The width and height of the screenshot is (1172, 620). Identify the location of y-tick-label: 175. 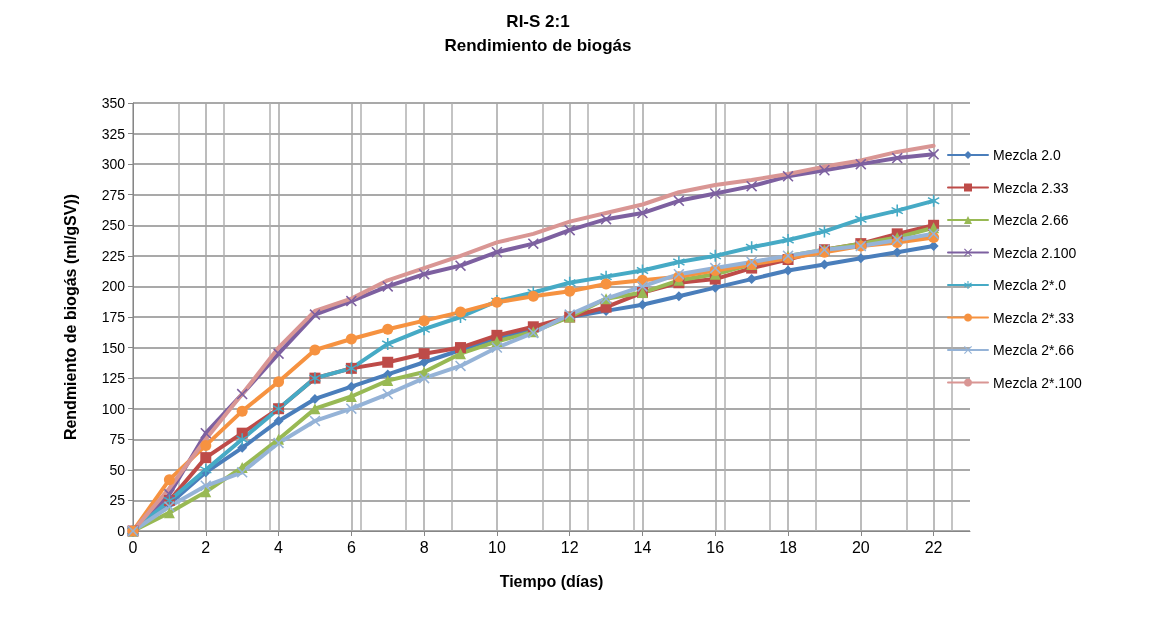
(113, 317).